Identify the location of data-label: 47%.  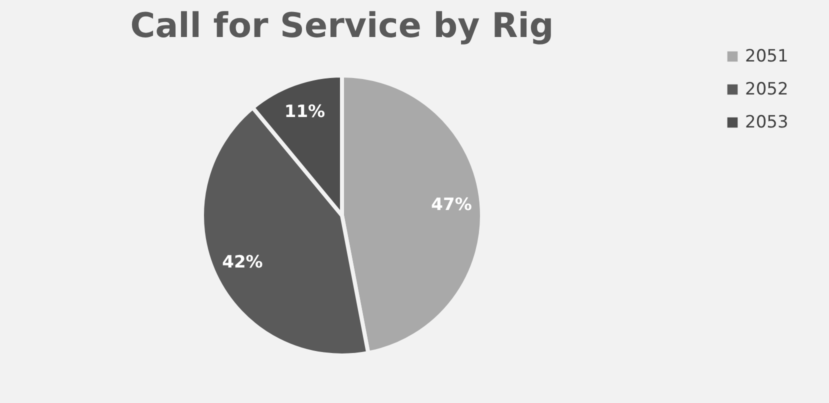
(451, 205).